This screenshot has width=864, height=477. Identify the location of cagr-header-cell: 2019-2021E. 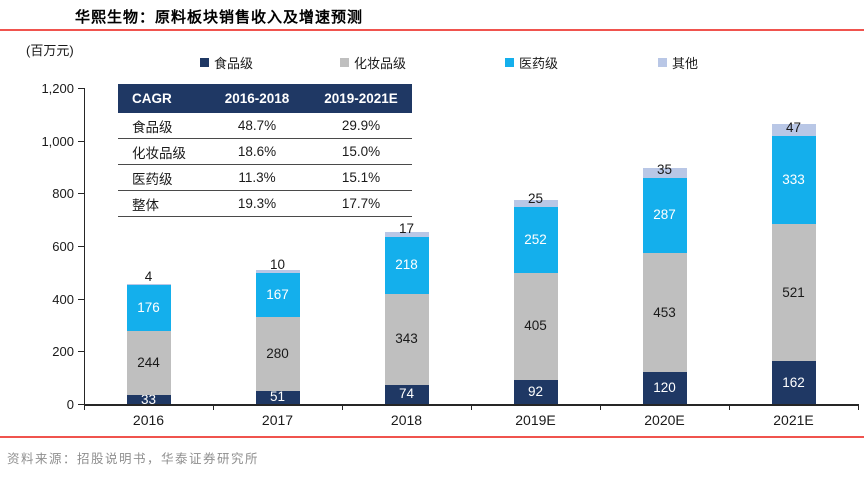
(361, 98).